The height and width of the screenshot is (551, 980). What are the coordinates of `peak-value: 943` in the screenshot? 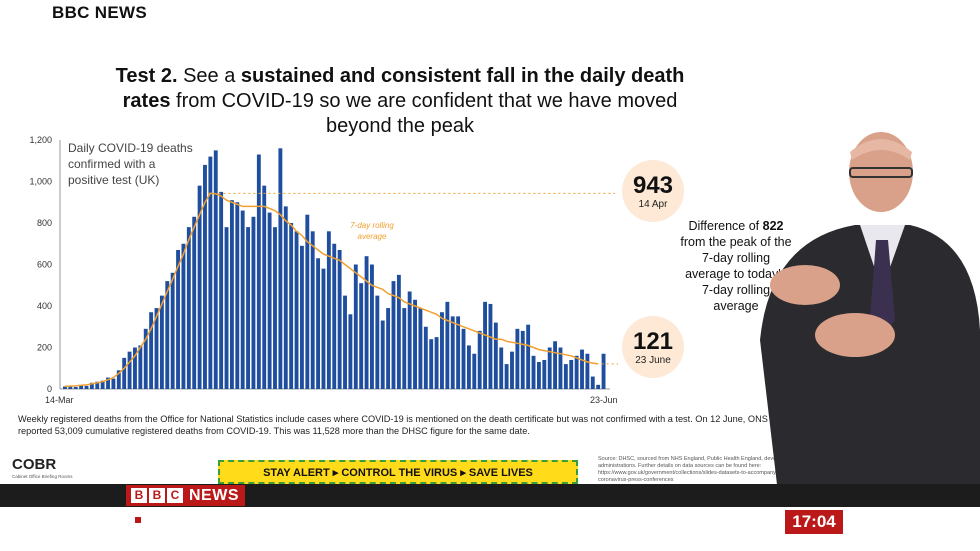 It's located at (653, 185).